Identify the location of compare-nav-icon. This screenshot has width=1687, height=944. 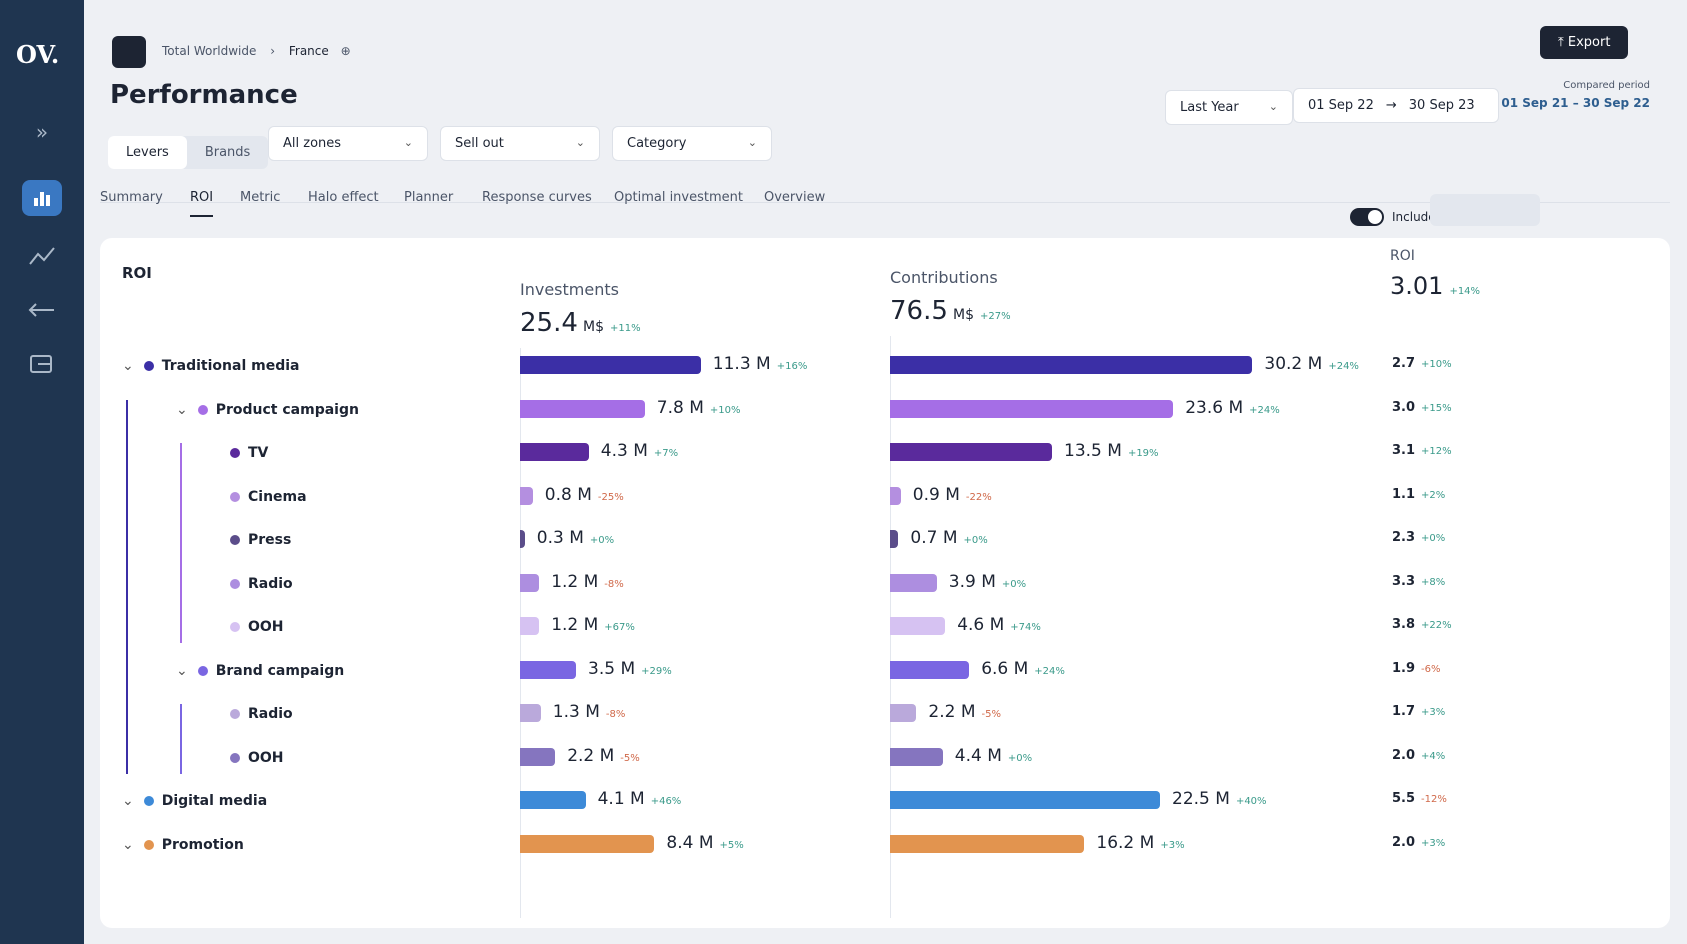
(42, 310).